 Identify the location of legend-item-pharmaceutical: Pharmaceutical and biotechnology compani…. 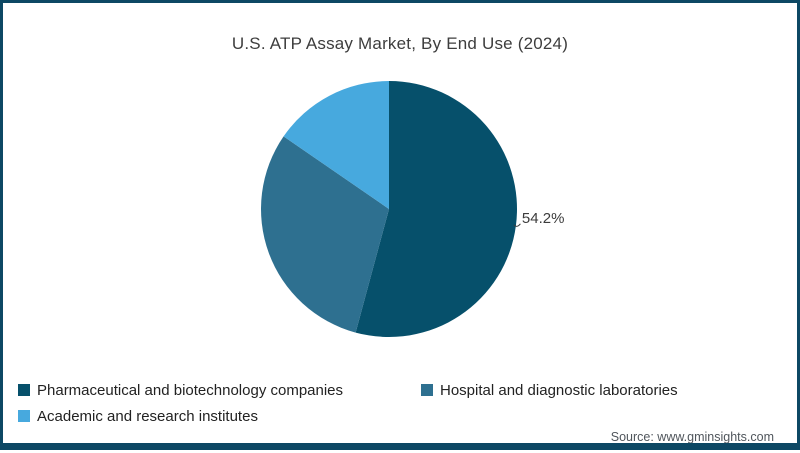
(219, 390).